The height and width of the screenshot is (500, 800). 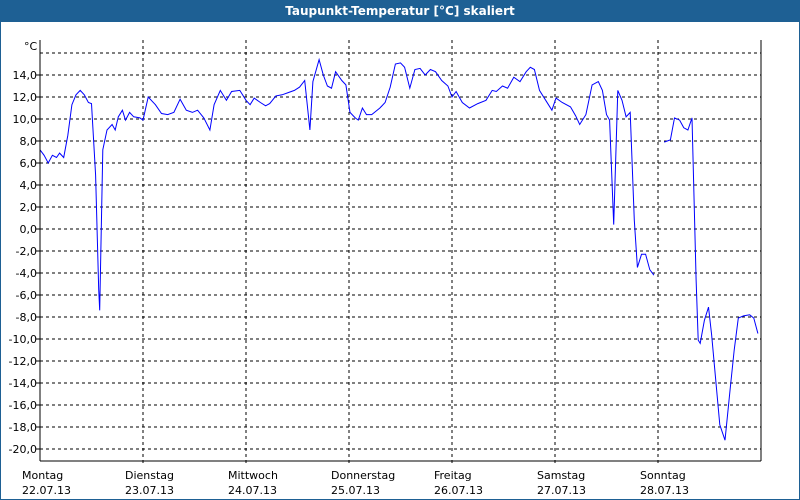 What do you see at coordinates (26, 295) in the screenshot?
I see `y-tick-label: -6,0` at bounding box center [26, 295].